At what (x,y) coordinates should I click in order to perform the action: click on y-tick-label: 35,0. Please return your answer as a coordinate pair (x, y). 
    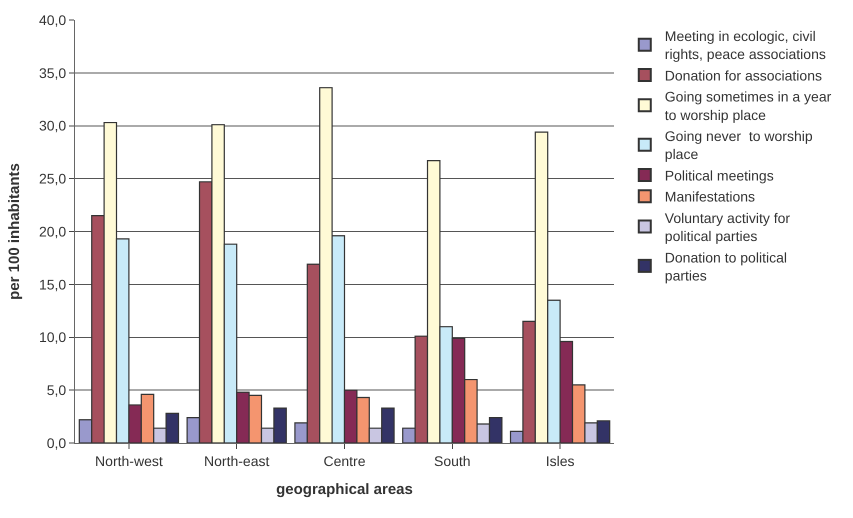
    Looking at the image, I should click on (52, 72).